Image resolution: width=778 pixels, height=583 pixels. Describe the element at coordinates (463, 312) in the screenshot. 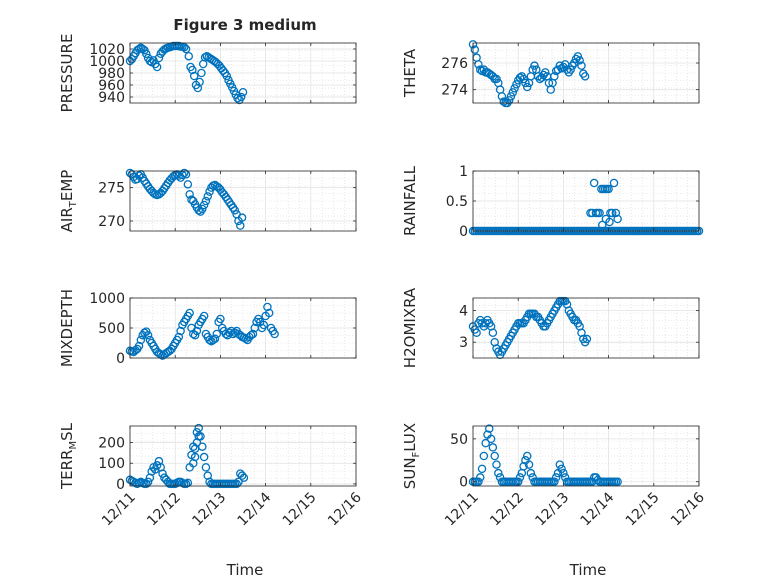

I see `y-tick-label: 4` at that location.